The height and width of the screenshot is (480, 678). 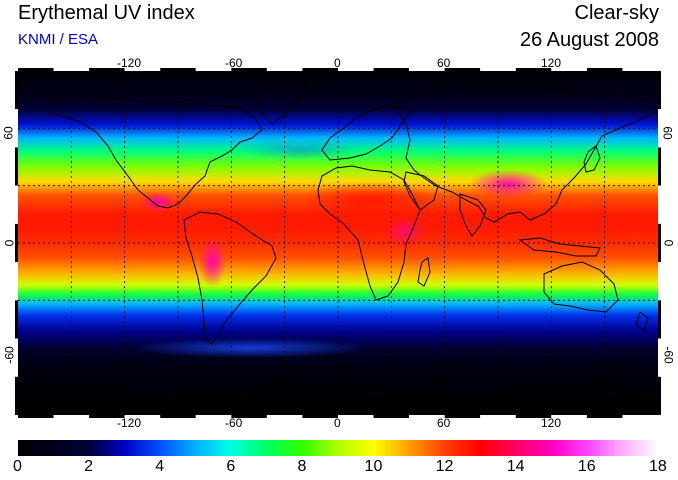 What do you see at coordinates (667, 133) in the screenshot?
I see `lat-label-right: 60` at bounding box center [667, 133].